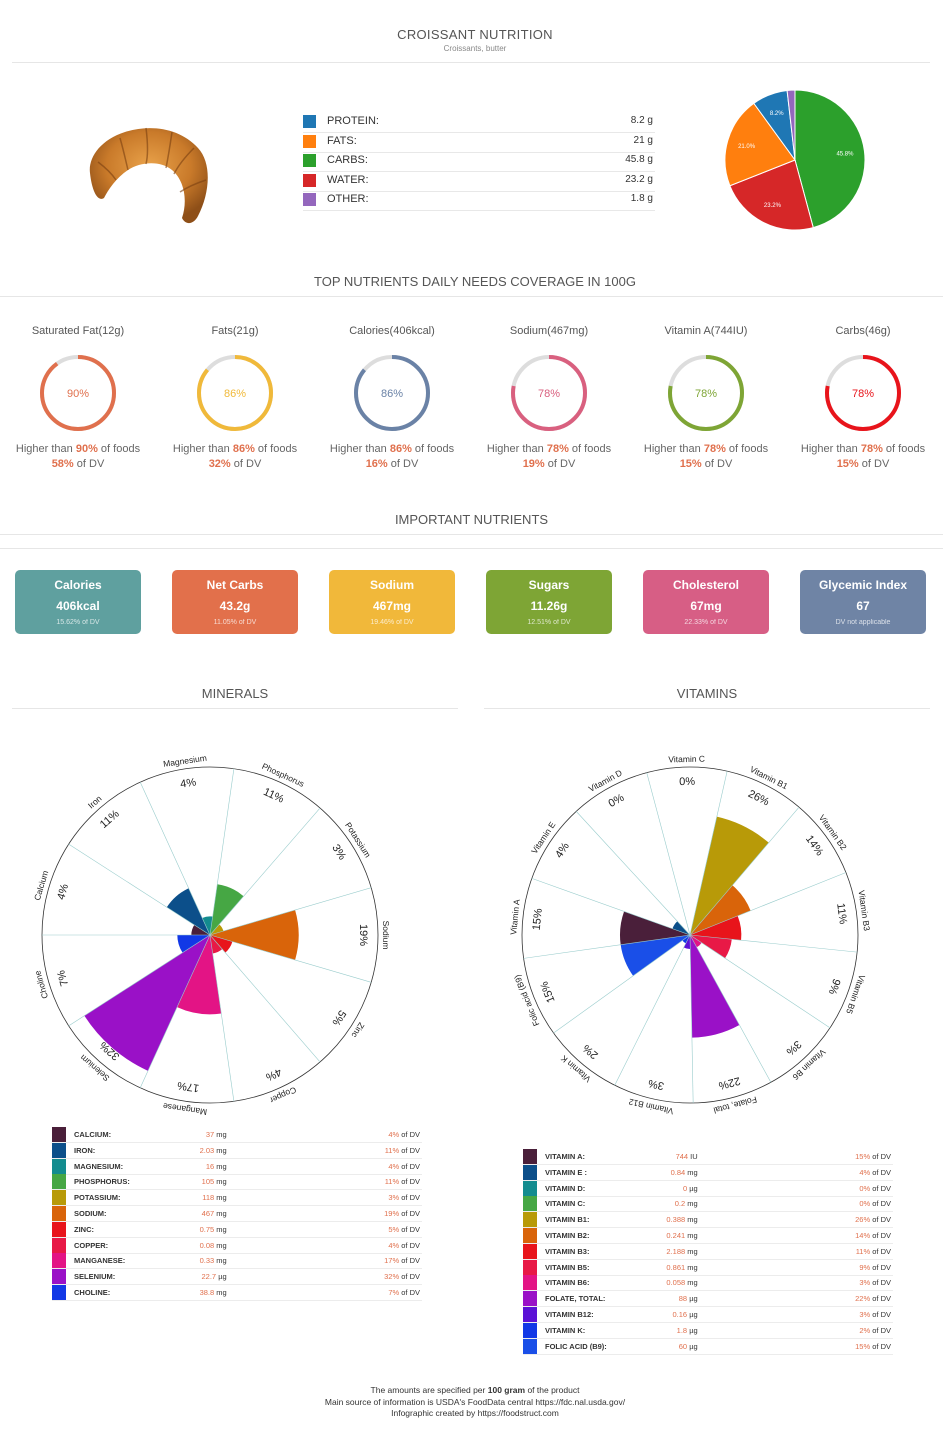 This screenshot has height=1435, width=950. I want to click on row-name: VITAMIN C:, so click(565, 1204).